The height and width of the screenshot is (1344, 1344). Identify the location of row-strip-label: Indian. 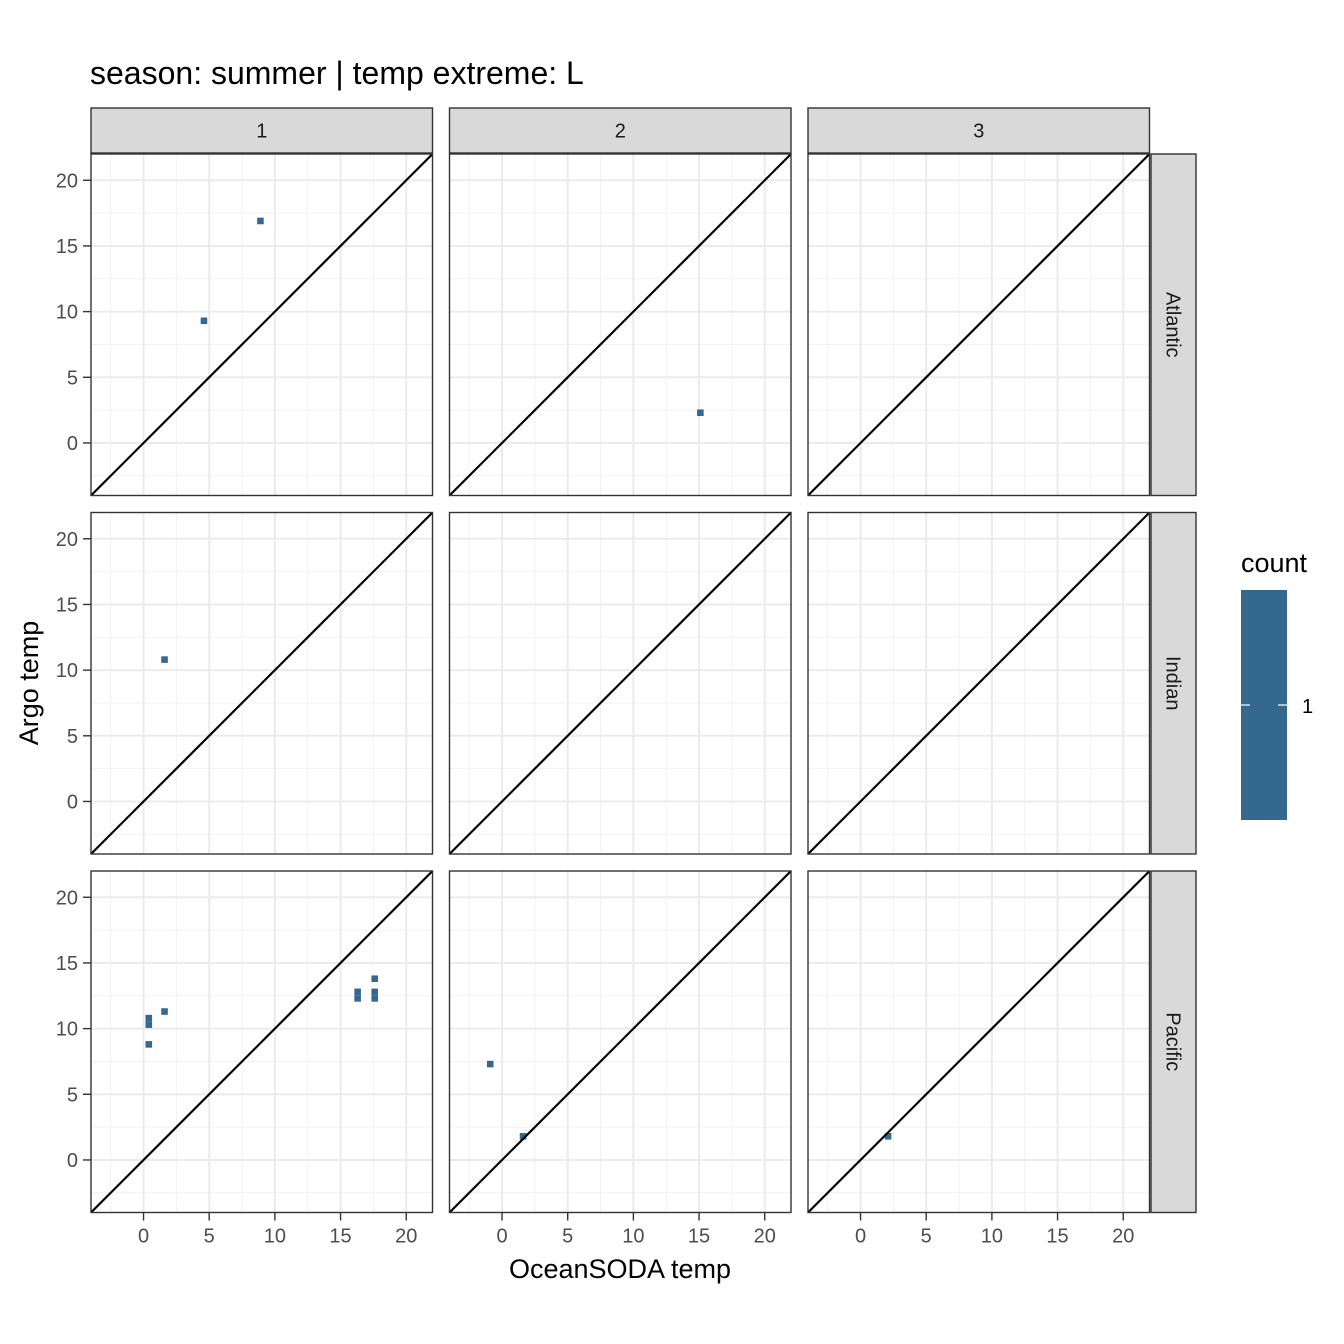
(1173, 683).